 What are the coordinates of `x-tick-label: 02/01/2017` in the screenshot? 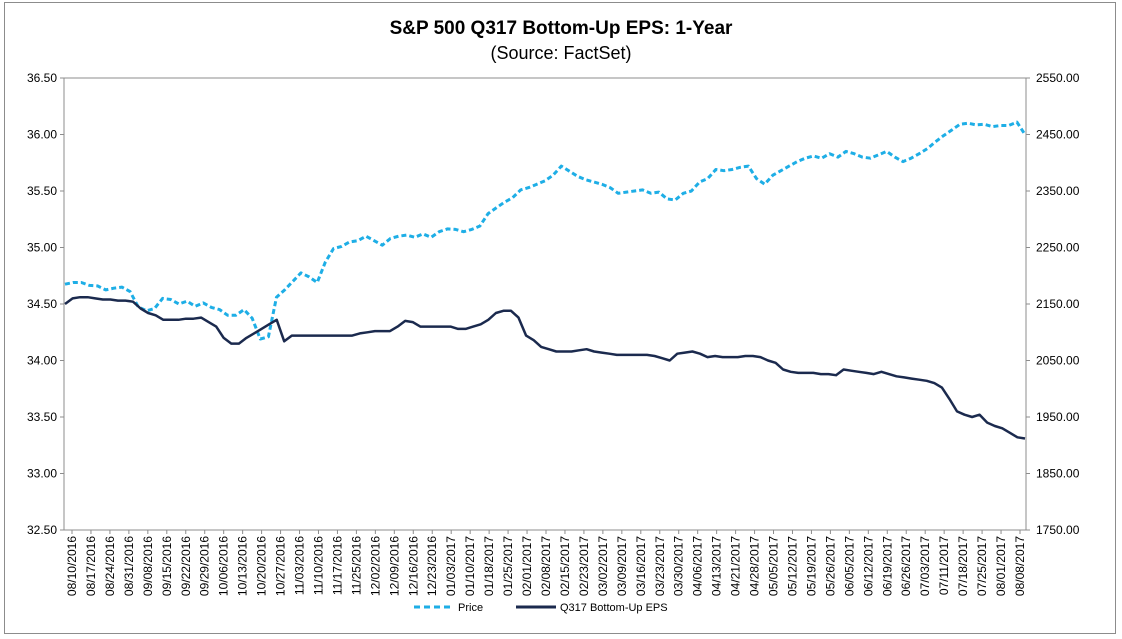 It's located at (527, 566).